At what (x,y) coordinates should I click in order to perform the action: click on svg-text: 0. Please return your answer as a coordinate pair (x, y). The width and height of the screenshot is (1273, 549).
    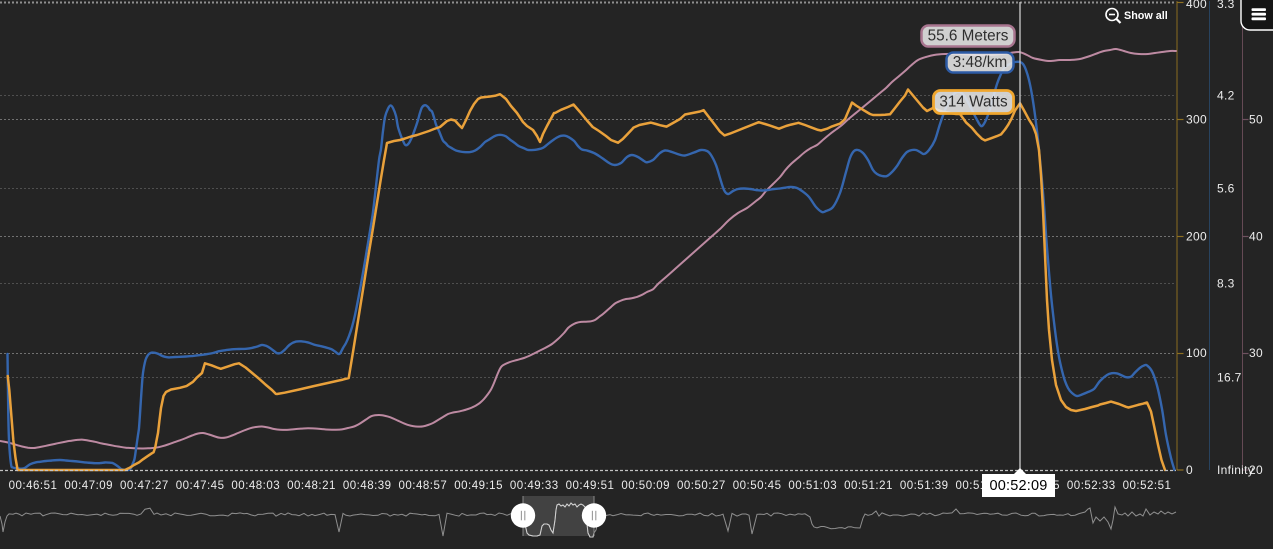
    Looking at the image, I should click on (1189, 470).